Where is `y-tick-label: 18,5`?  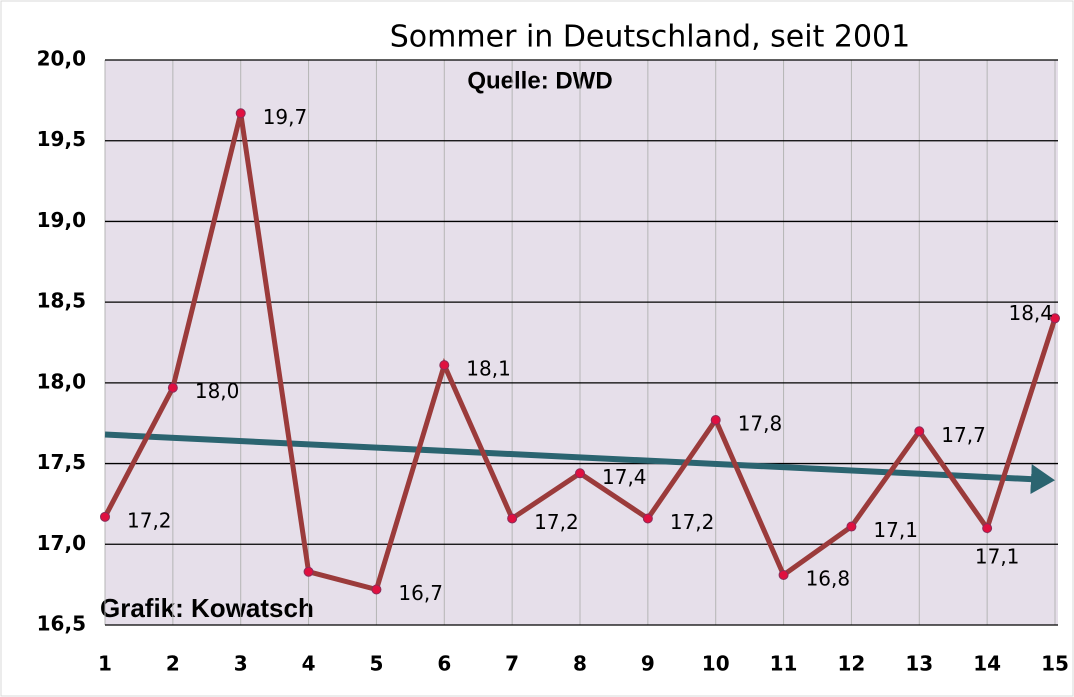 y-tick-label: 18,5 is located at coordinates (61, 301).